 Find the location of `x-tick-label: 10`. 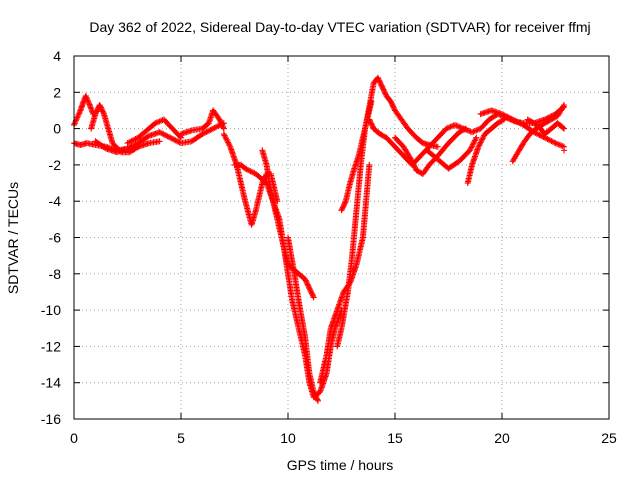

x-tick-label: 10 is located at coordinates (288, 438).